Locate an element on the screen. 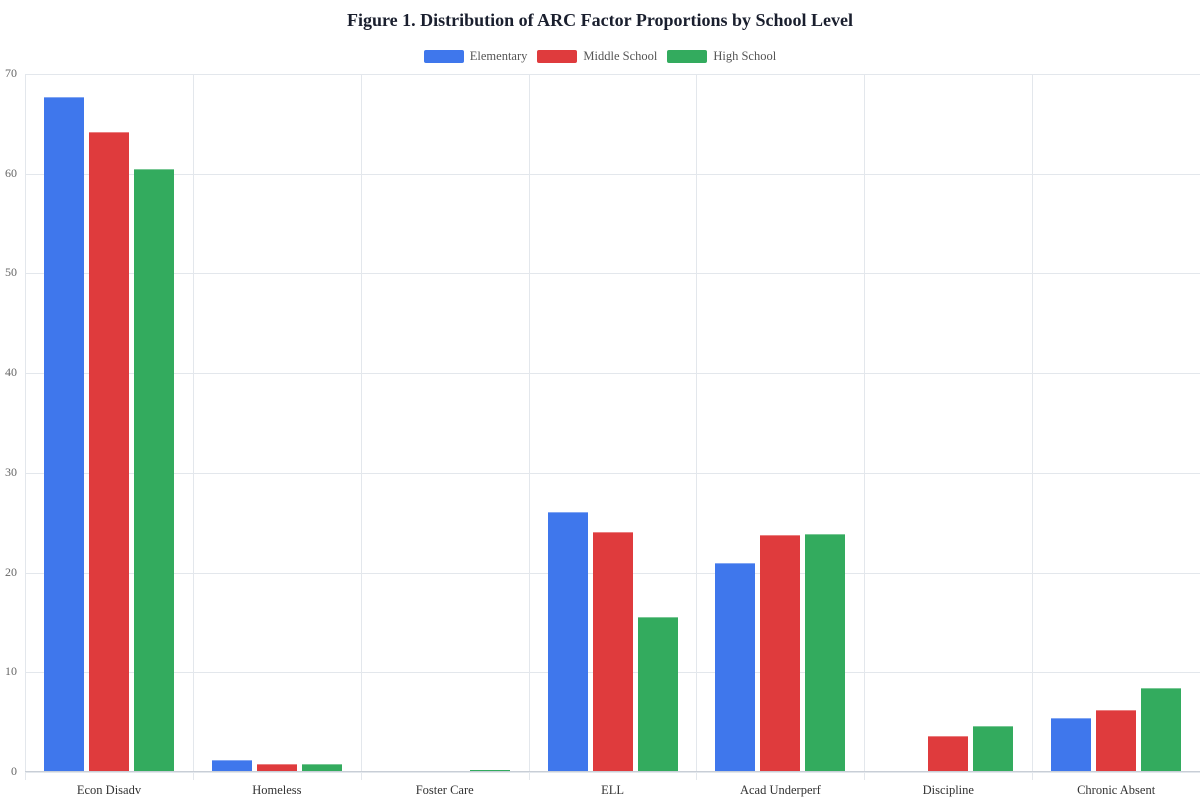  legend: Elementary Middle School High School is located at coordinates (600, 56).